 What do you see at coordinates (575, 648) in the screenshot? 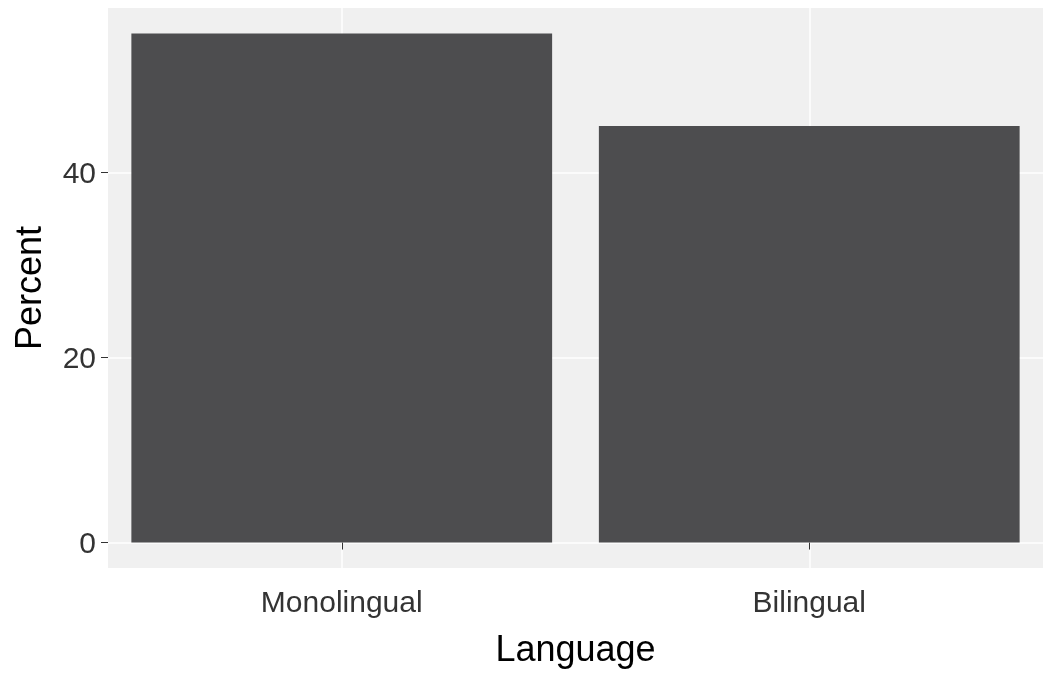
I see `x-axis-title: Language` at bounding box center [575, 648].